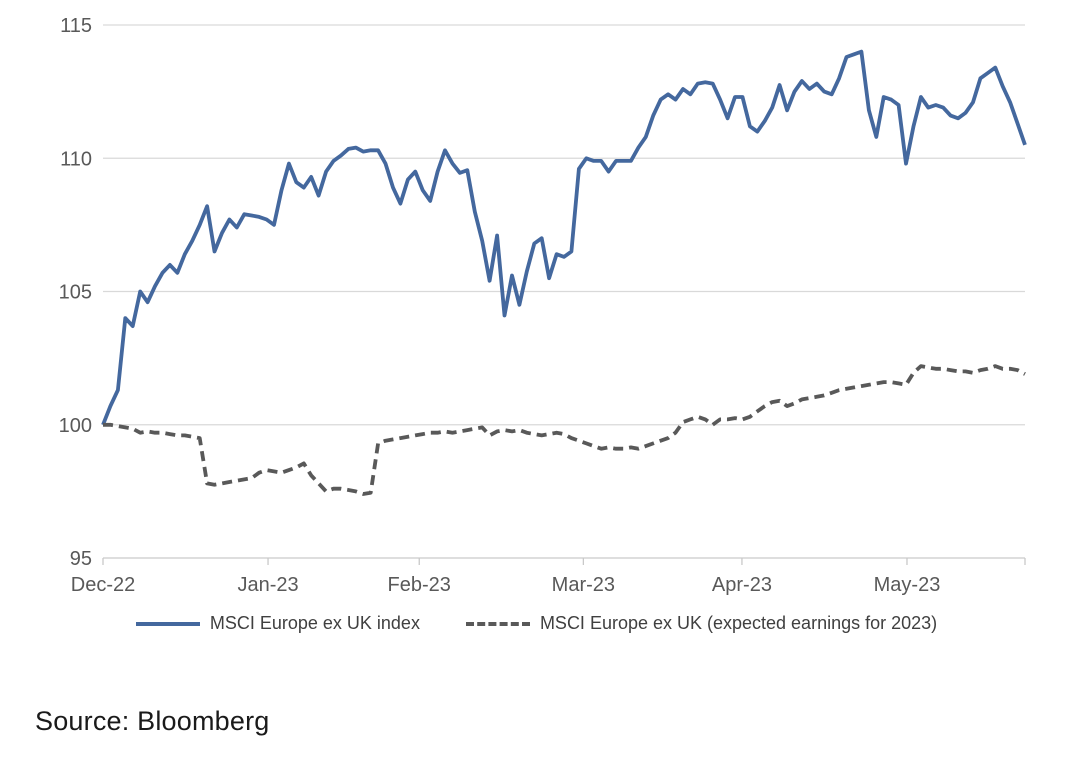 The image size is (1073, 764). What do you see at coordinates (152, 721) in the screenshot?
I see `source-note: Source: Bloomberg` at bounding box center [152, 721].